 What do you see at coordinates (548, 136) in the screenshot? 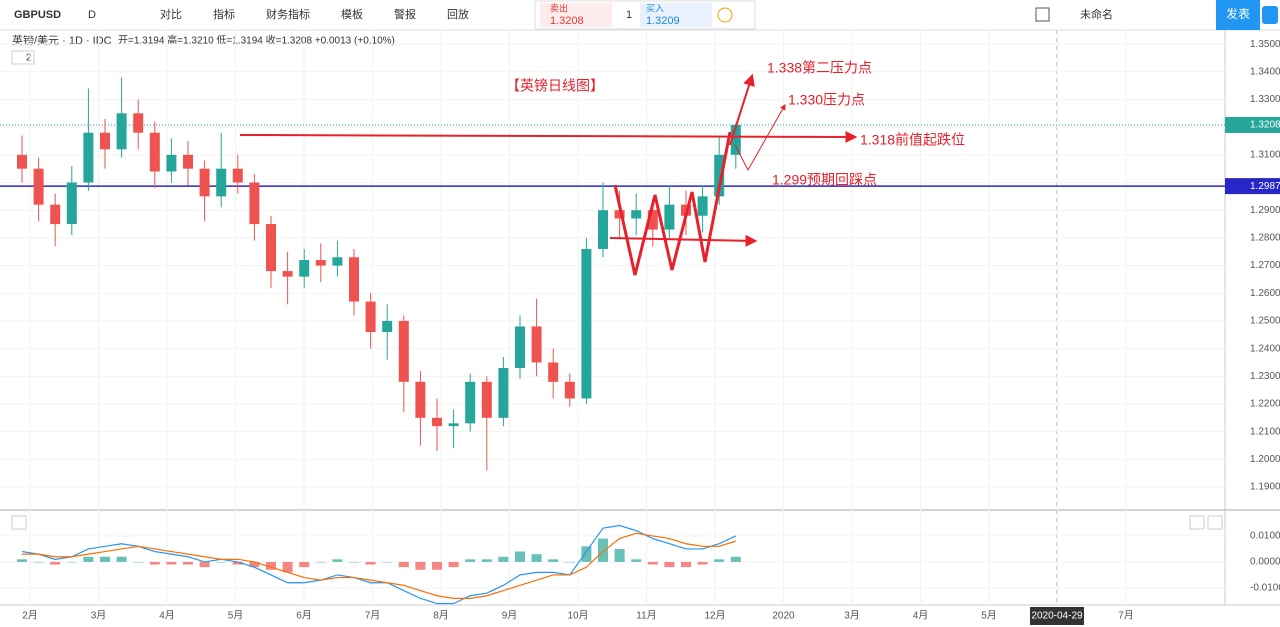
I see `resistance-line` at bounding box center [548, 136].